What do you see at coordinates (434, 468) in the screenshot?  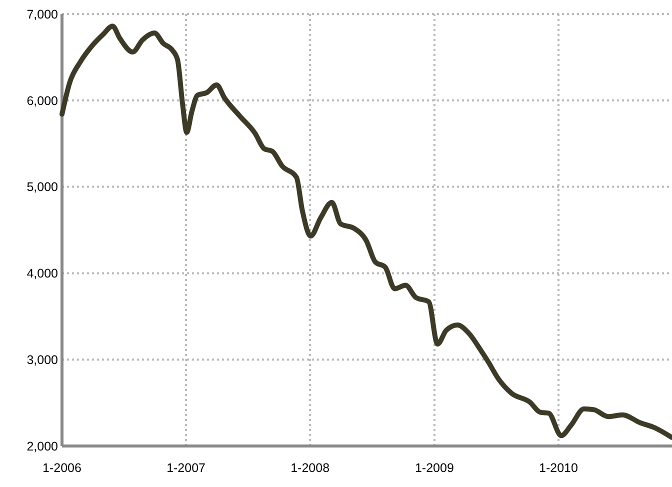 I see `x-tick-label: 1-2009` at bounding box center [434, 468].